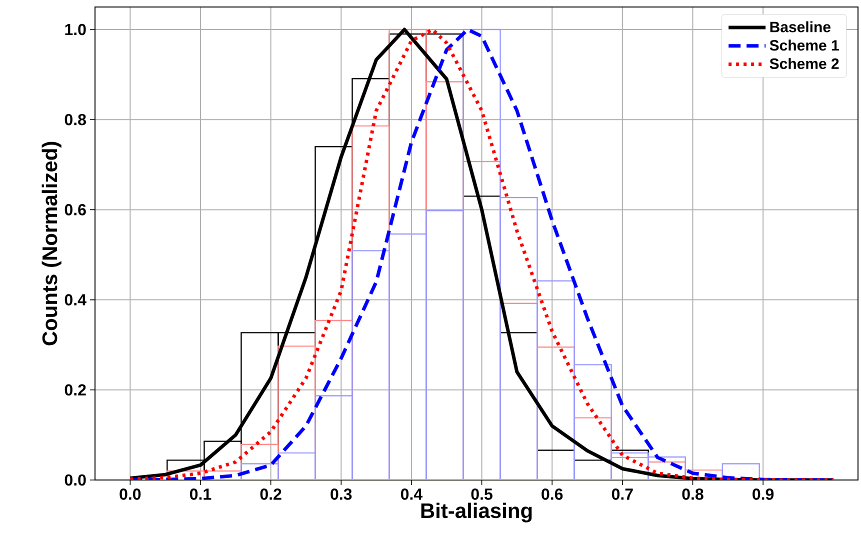  I want to click on y-tick-label: 1.0, so click(75, 30).